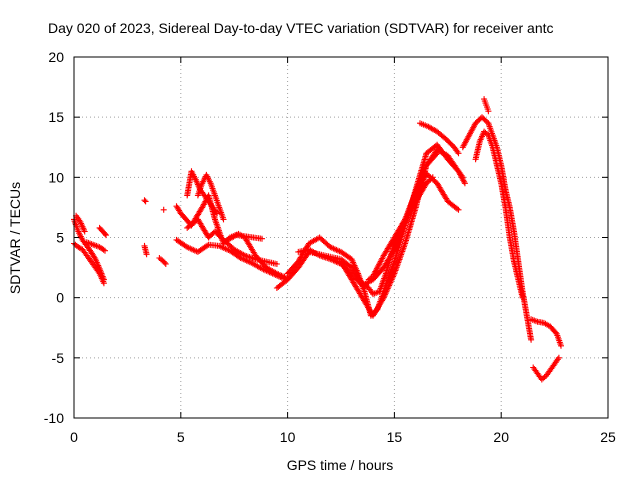 This screenshot has width=640, height=480. Describe the element at coordinates (501, 437) in the screenshot. I see `x-tick-label: 20` at that location.